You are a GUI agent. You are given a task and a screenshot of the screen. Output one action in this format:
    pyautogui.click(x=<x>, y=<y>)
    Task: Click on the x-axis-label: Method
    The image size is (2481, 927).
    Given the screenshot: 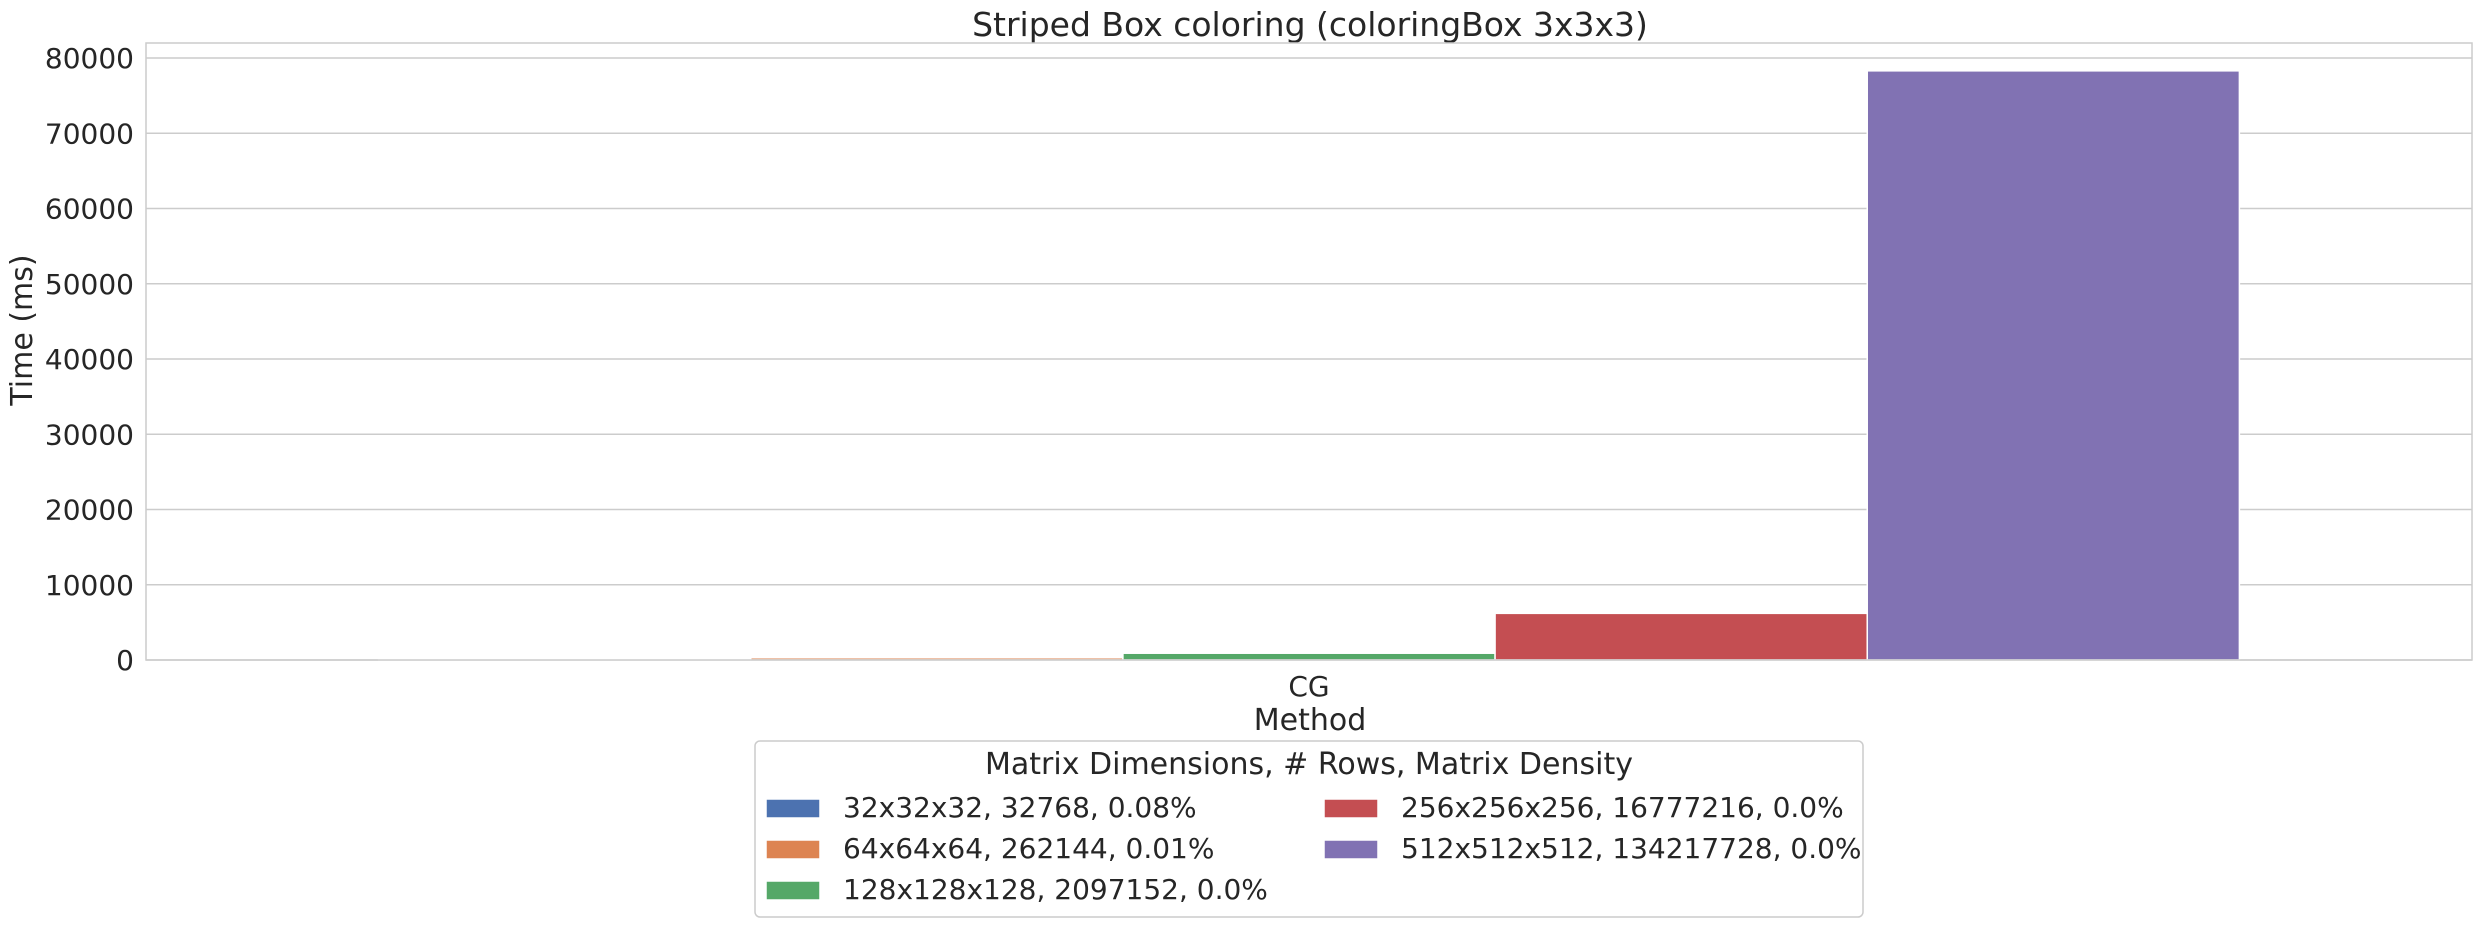 What is the action you would take?
    pyautogui.click(x=1310, y=720)
    